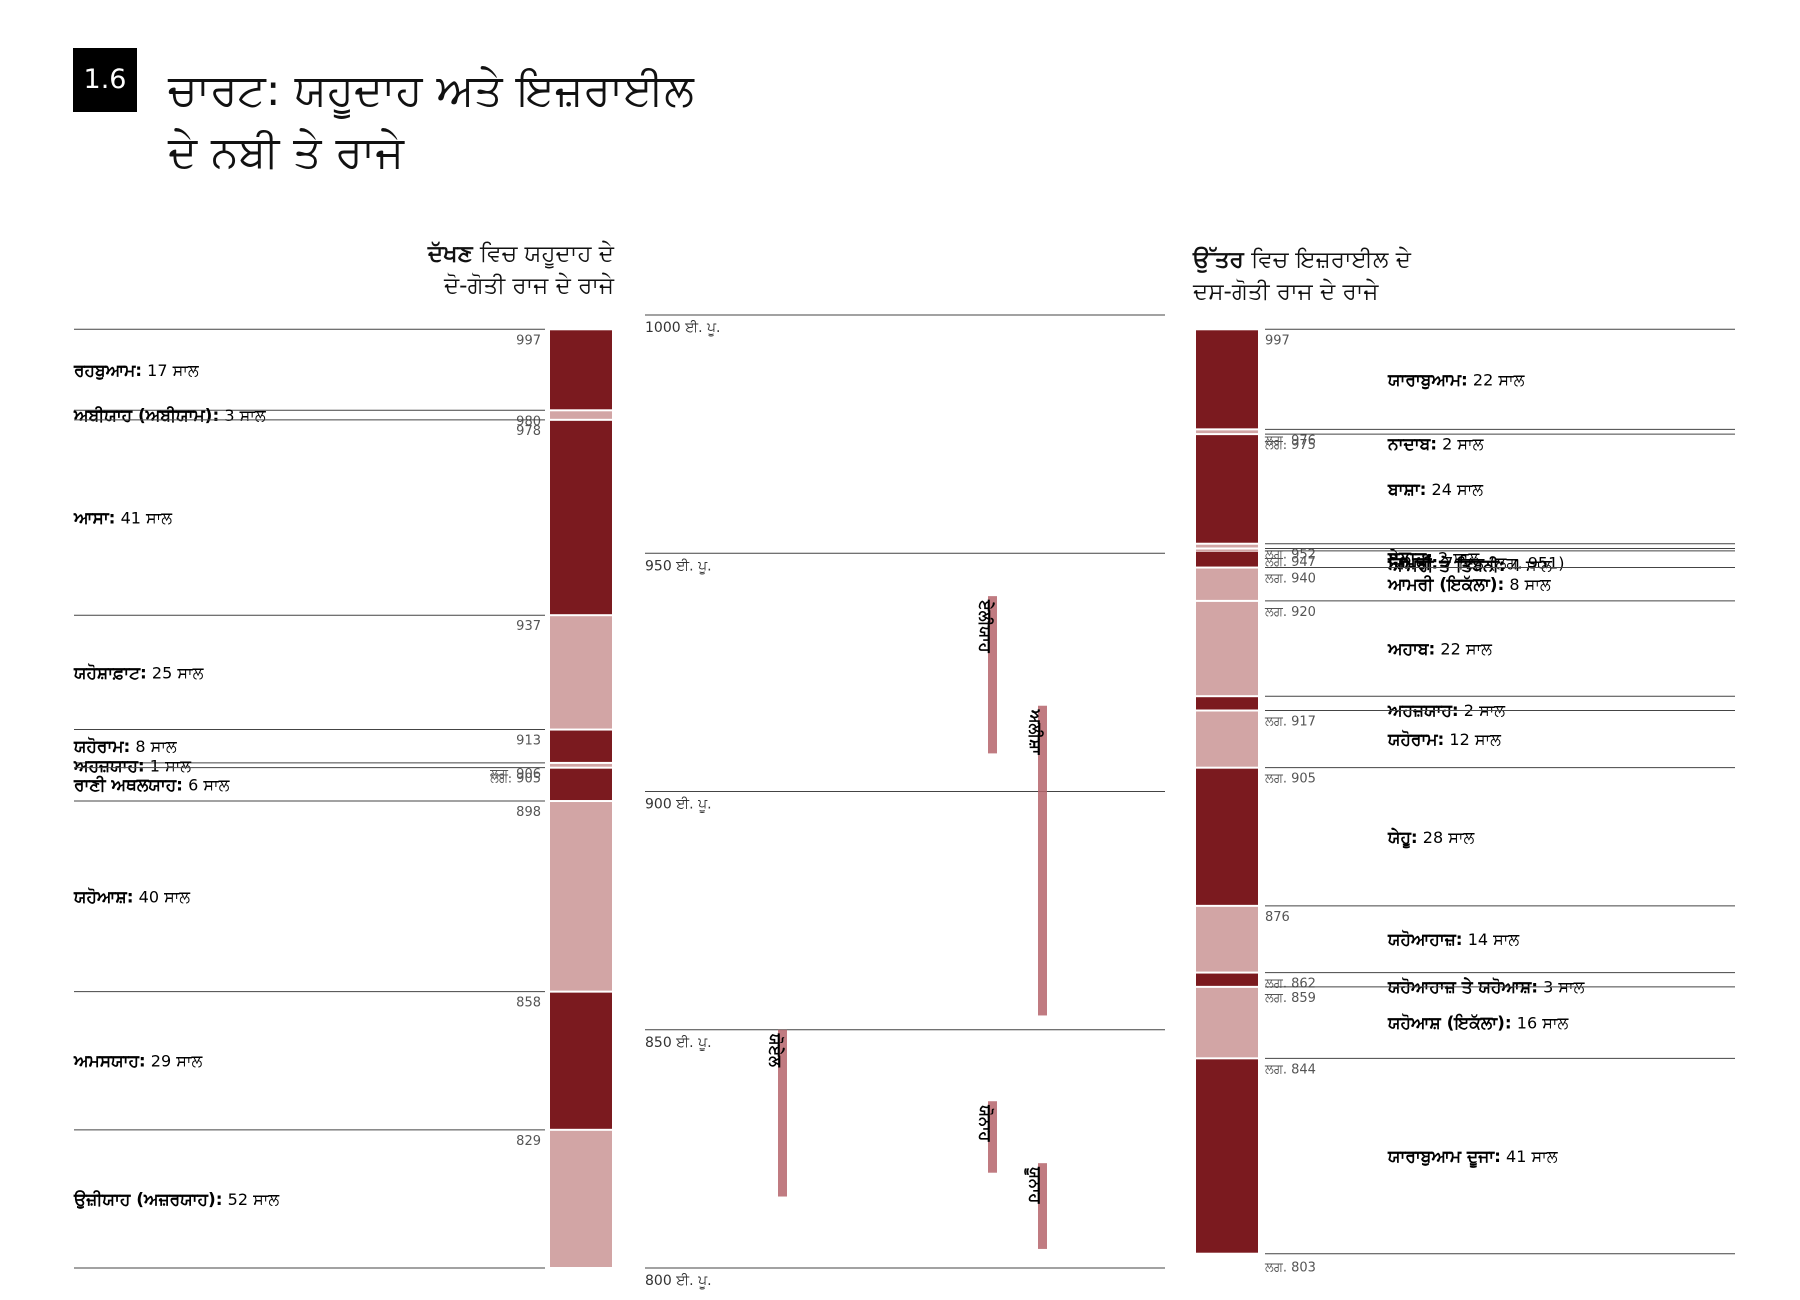 This screenshot has width=1800, height=1300. Describe the element at coordinates (1425, 939) in the screenshot. I see `israel-king-name: ਯਹੋਆਹਾਜ਼:` at that location.